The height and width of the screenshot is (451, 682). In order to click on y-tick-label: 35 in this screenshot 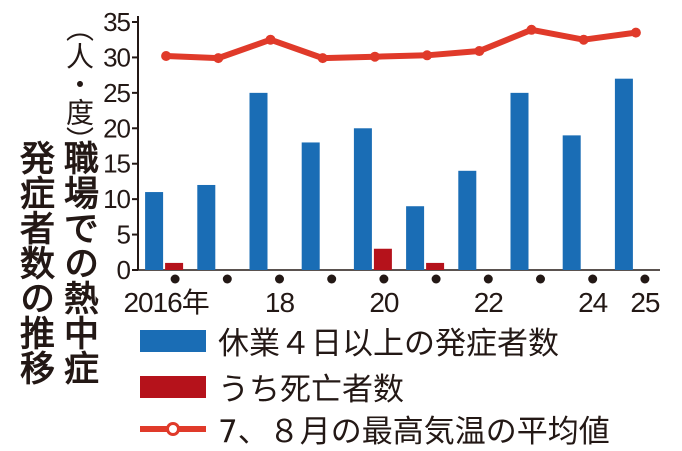, I will do `click(116, 22)`.